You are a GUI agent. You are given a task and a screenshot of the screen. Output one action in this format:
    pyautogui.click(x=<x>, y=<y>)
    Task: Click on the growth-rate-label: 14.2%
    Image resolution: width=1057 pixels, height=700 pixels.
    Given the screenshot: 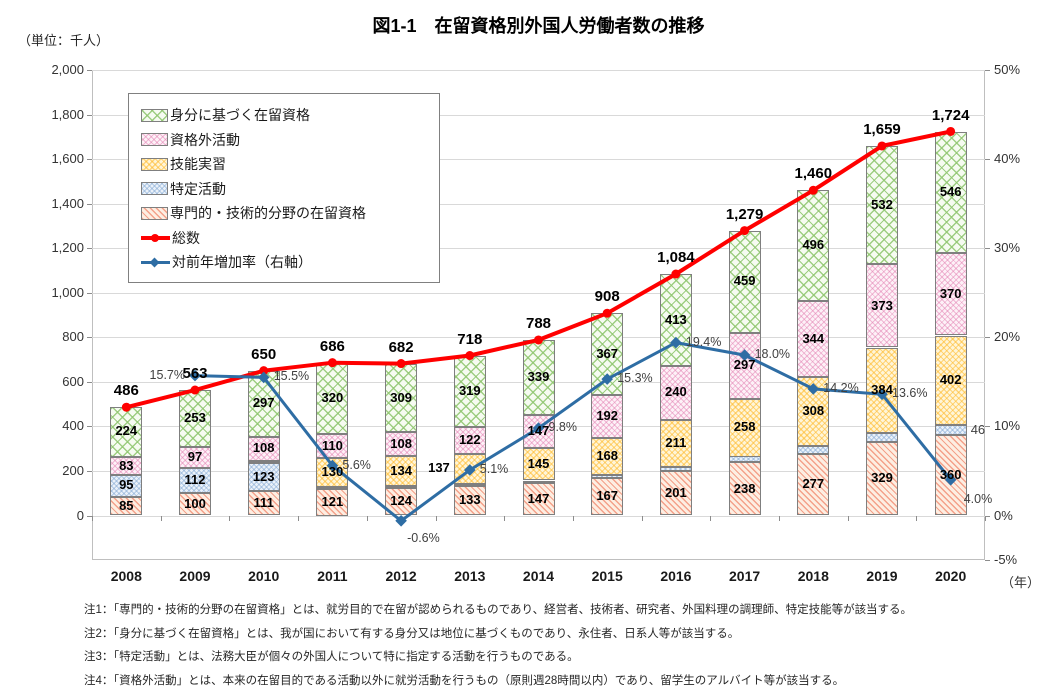 What is the action you would take?
    pyautogui.click(x=841, y=387)
    